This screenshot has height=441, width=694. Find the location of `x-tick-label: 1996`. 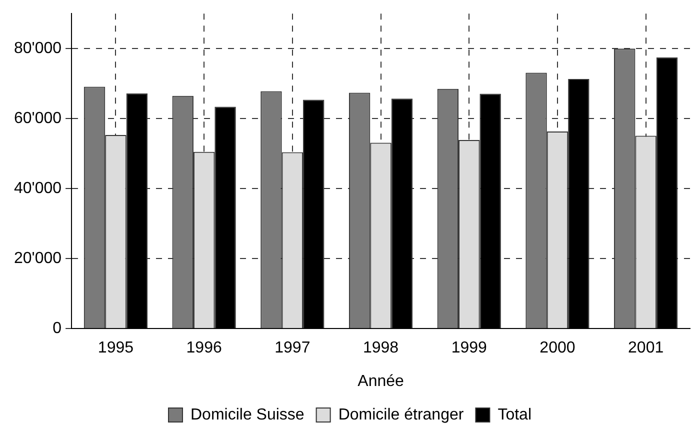

x-tick-label: 1996 is located at coordinates (204, 348).